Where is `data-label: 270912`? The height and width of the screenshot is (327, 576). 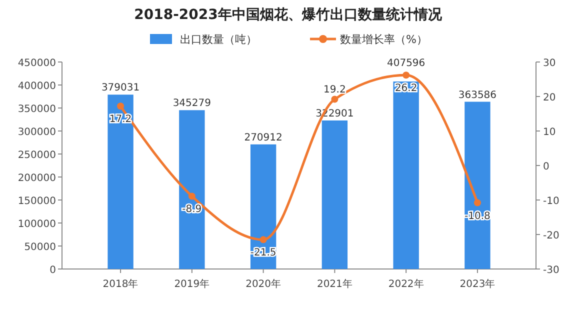 data-label: 270912 is located at coordinates (263, 138).